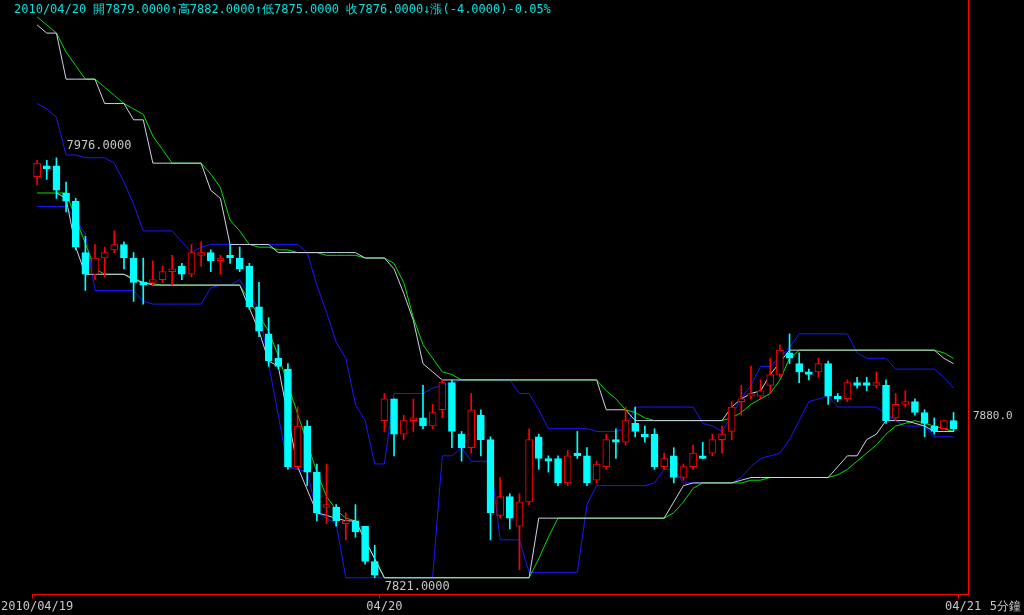 The image size is (1024, 615). Describe the element at coordinates (993, 416) in the screenshot. I see `text: 7880.0` at that location.